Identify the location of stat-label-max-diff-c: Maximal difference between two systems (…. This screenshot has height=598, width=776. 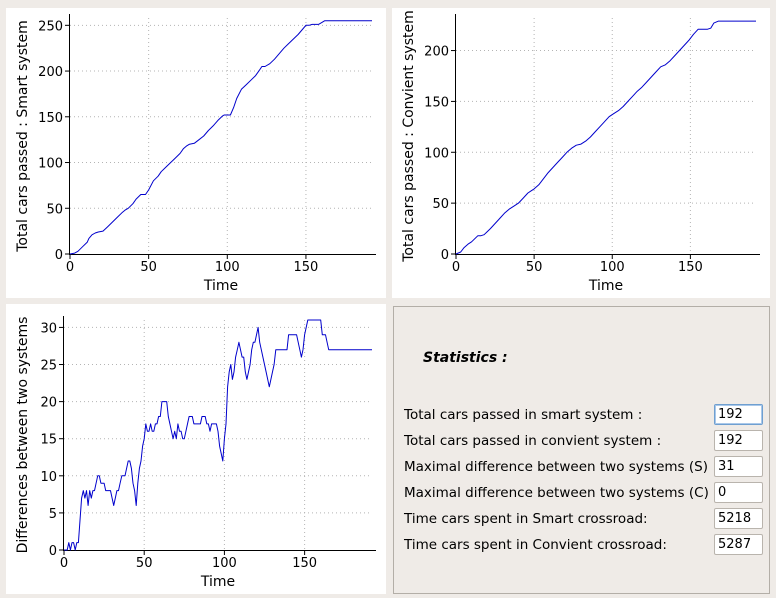
(556, 493).